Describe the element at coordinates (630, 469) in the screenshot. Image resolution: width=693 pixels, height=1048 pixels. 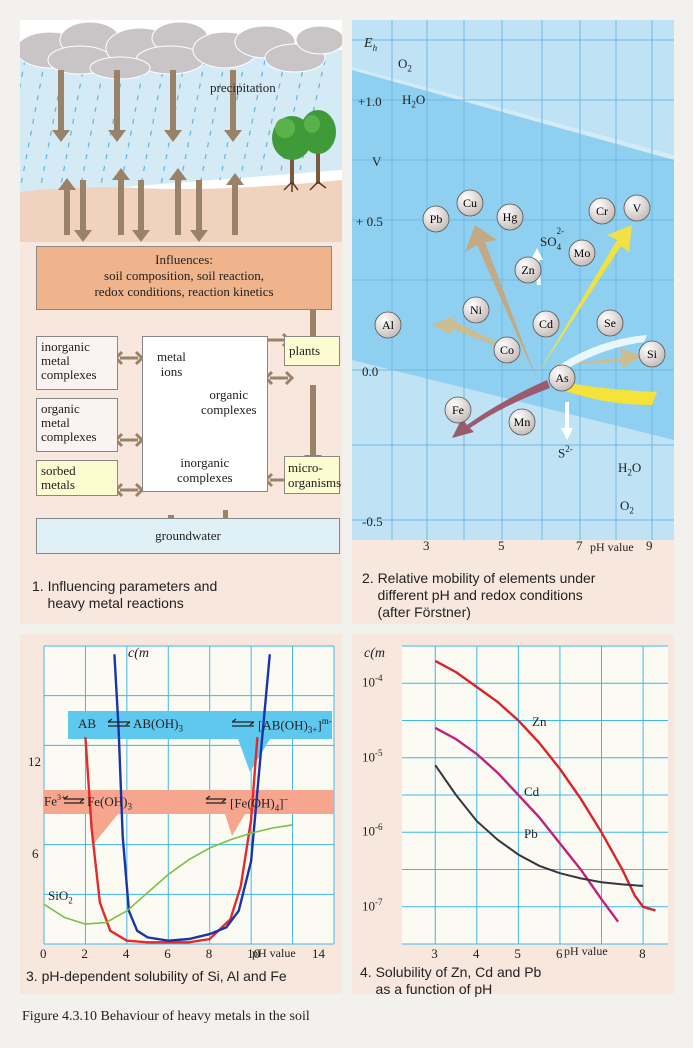
I see `h2o-bottom-label: H2O` at that location.